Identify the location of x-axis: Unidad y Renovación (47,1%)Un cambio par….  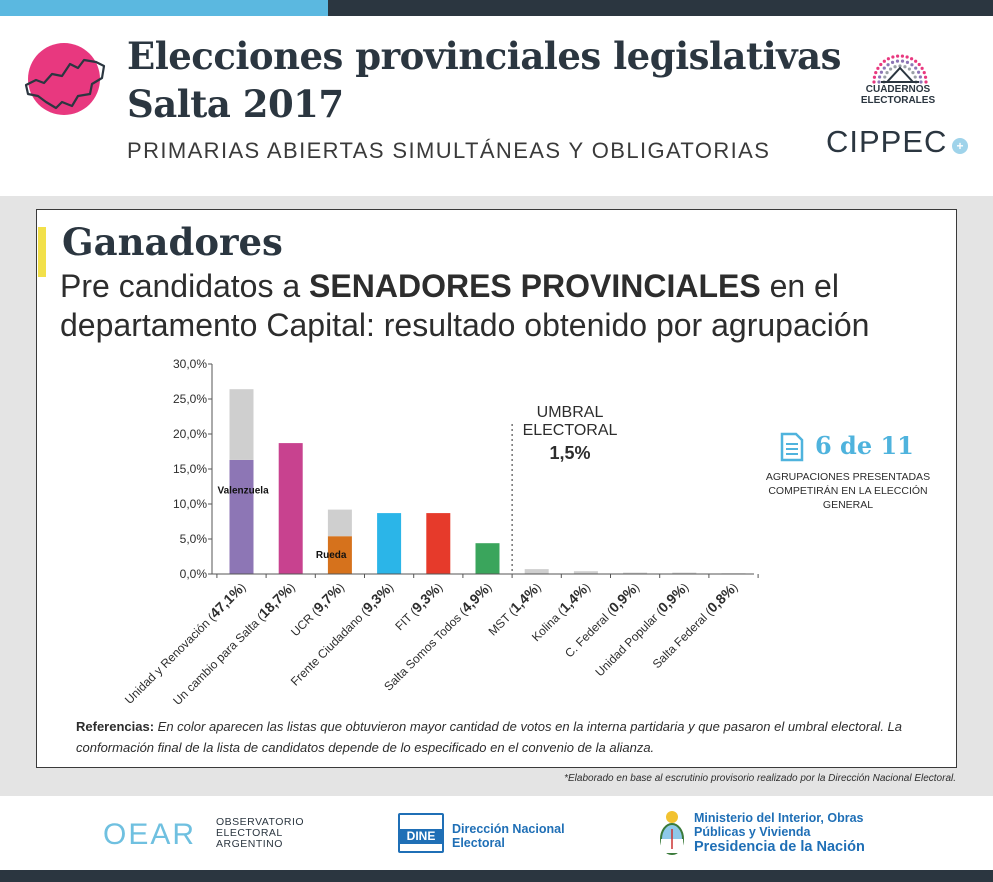
(440, 640).